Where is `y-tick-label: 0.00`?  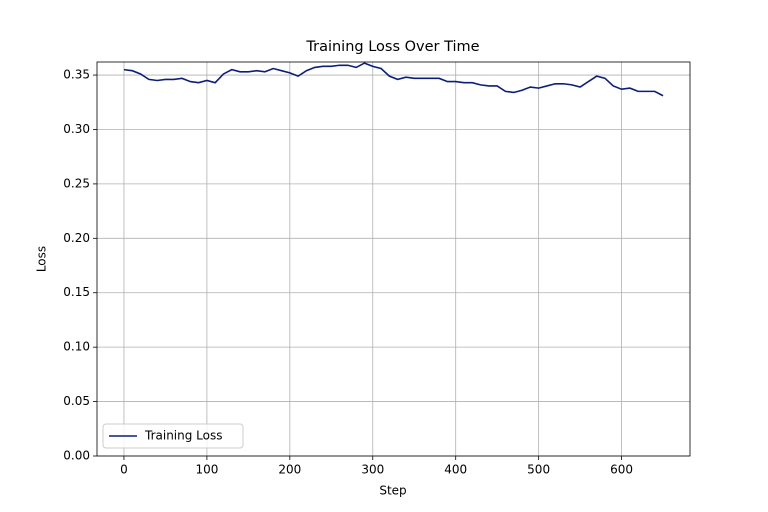 y-tick-label: 0.00 is located at coordinates (76, 456).